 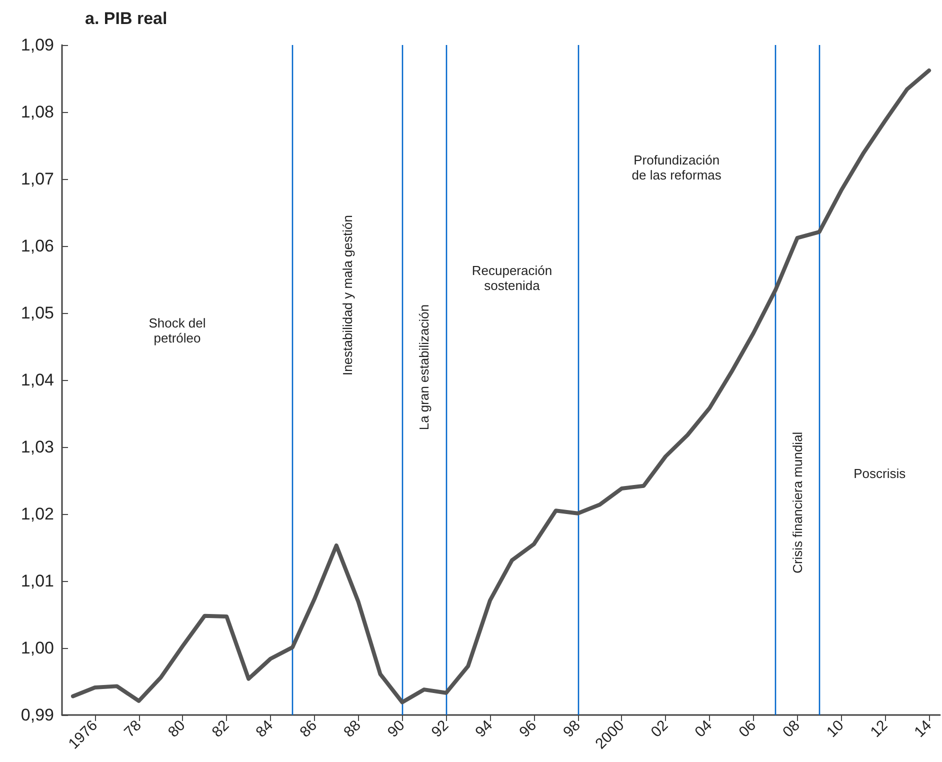 What do you see at coordinates (264, 728) in the screenshot?
I see `x-tick-label: 84` at bounding box center [264, 728].